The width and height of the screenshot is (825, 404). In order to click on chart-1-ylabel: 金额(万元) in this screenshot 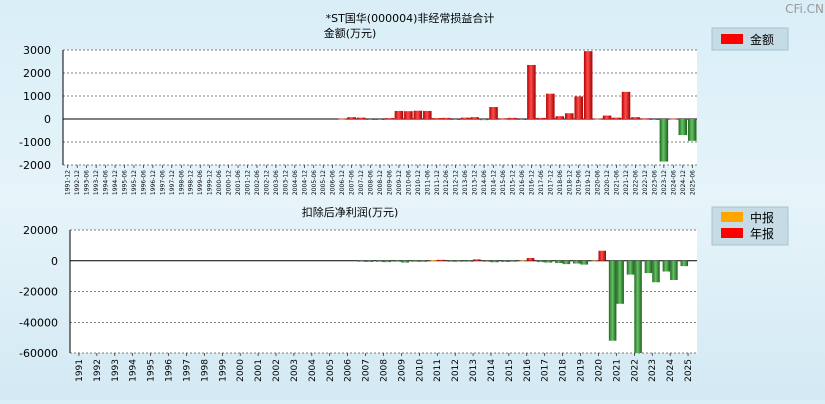, I will do `click(350, 33)`.